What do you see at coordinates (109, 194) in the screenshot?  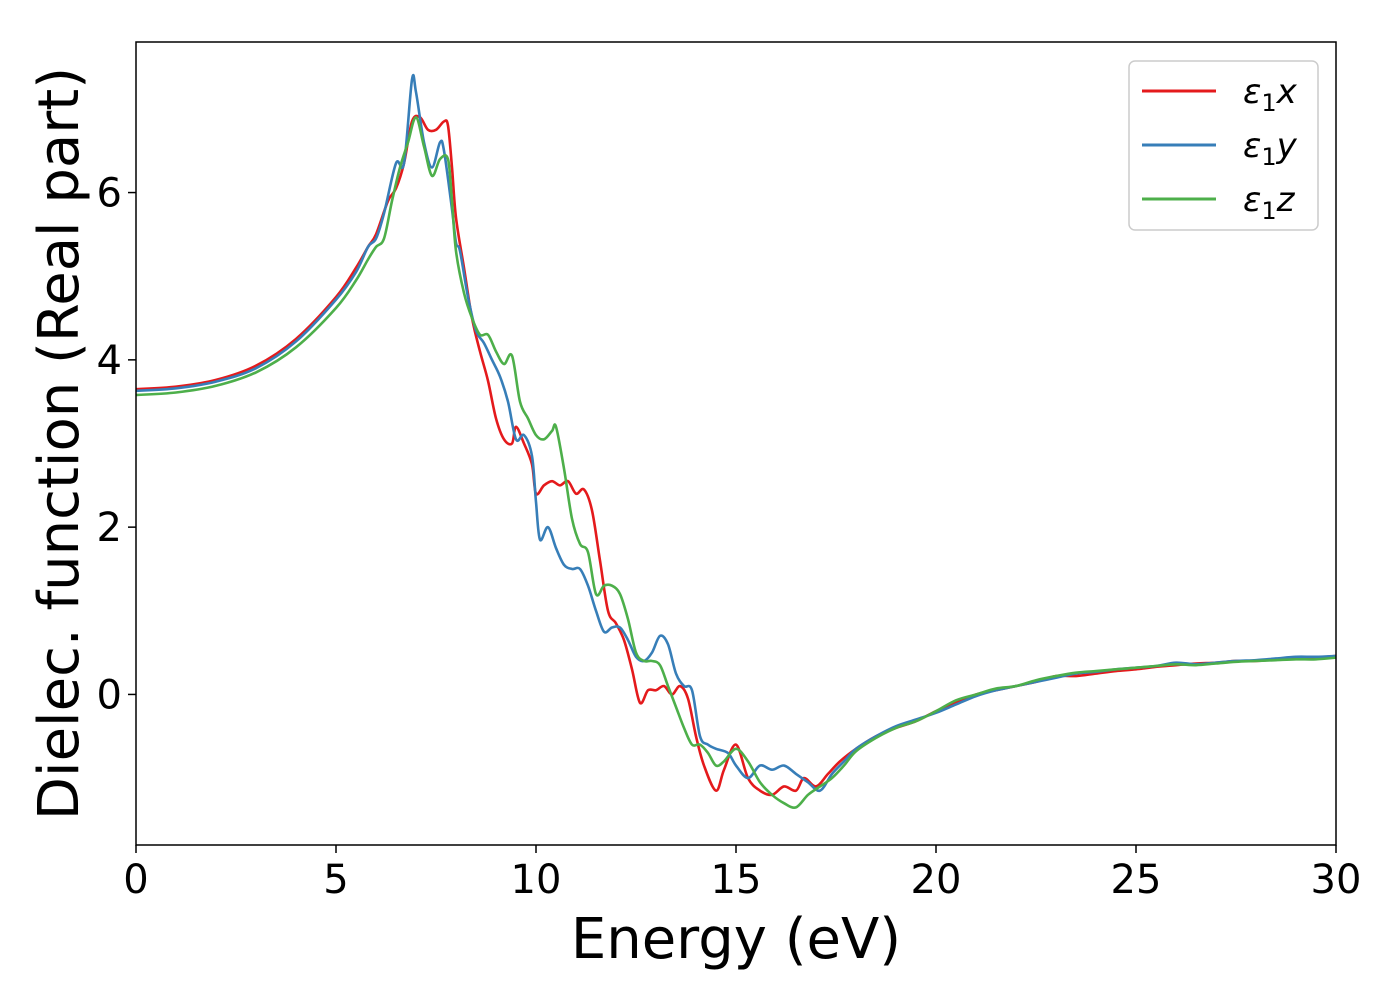 I see `y-tick-label: 6` at bounding box center [109, 194].